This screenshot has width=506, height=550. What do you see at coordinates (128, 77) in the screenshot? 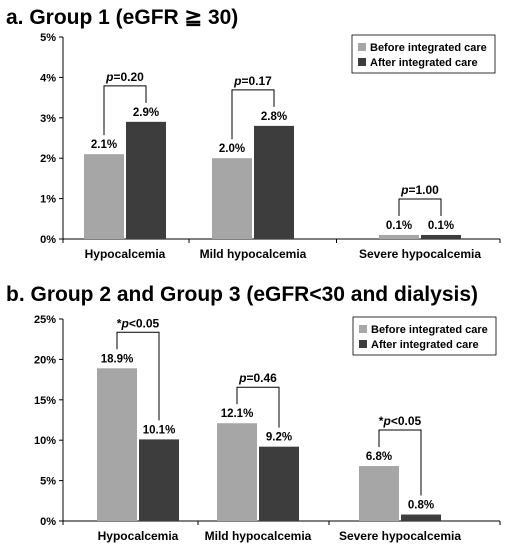
I see `p-value-text: =0.20` at bounding box center [128, 77].